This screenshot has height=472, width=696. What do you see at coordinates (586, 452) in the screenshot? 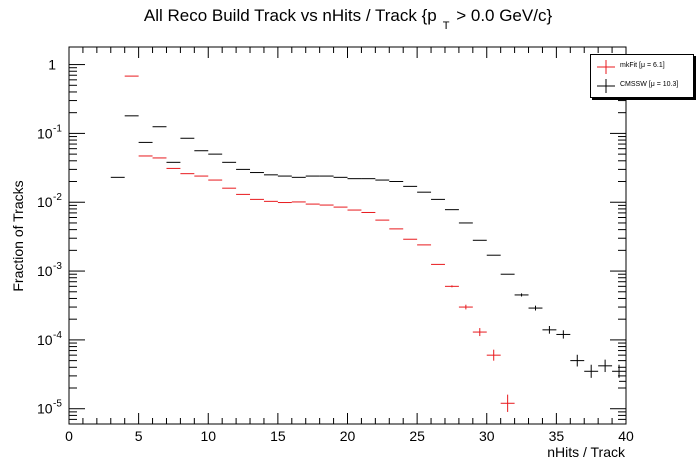
I see `x-axis-label: nHits / Track` at bounding box center [586, 452].